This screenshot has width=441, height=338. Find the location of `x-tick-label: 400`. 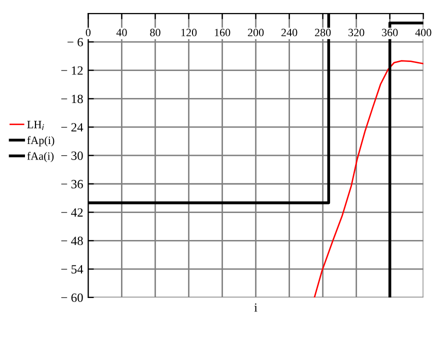

x-tick-label: 400 is located at coordinates (423, 32).